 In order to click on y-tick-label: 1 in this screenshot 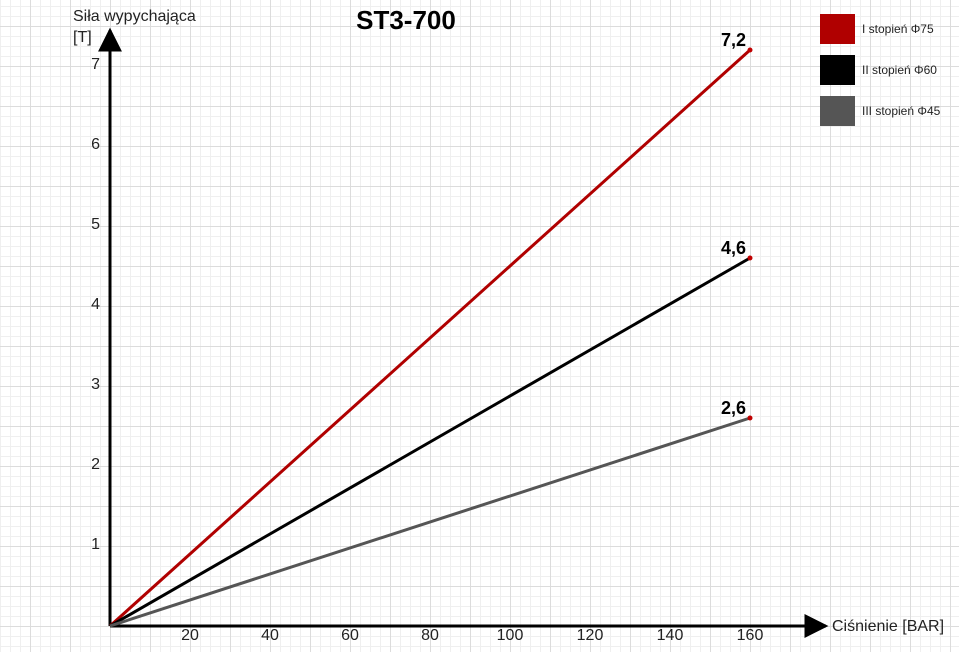, I will do `click(95, 544)`.